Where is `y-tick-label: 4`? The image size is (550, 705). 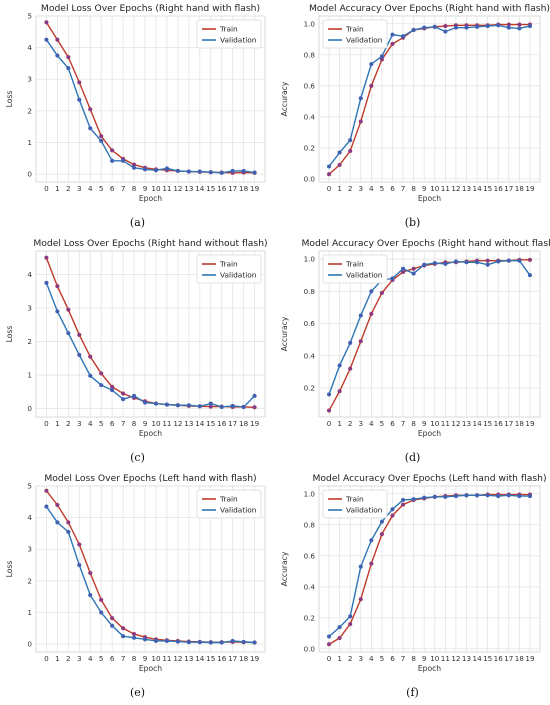
y-tick-label: 4 is located at coordinates (29, 517).